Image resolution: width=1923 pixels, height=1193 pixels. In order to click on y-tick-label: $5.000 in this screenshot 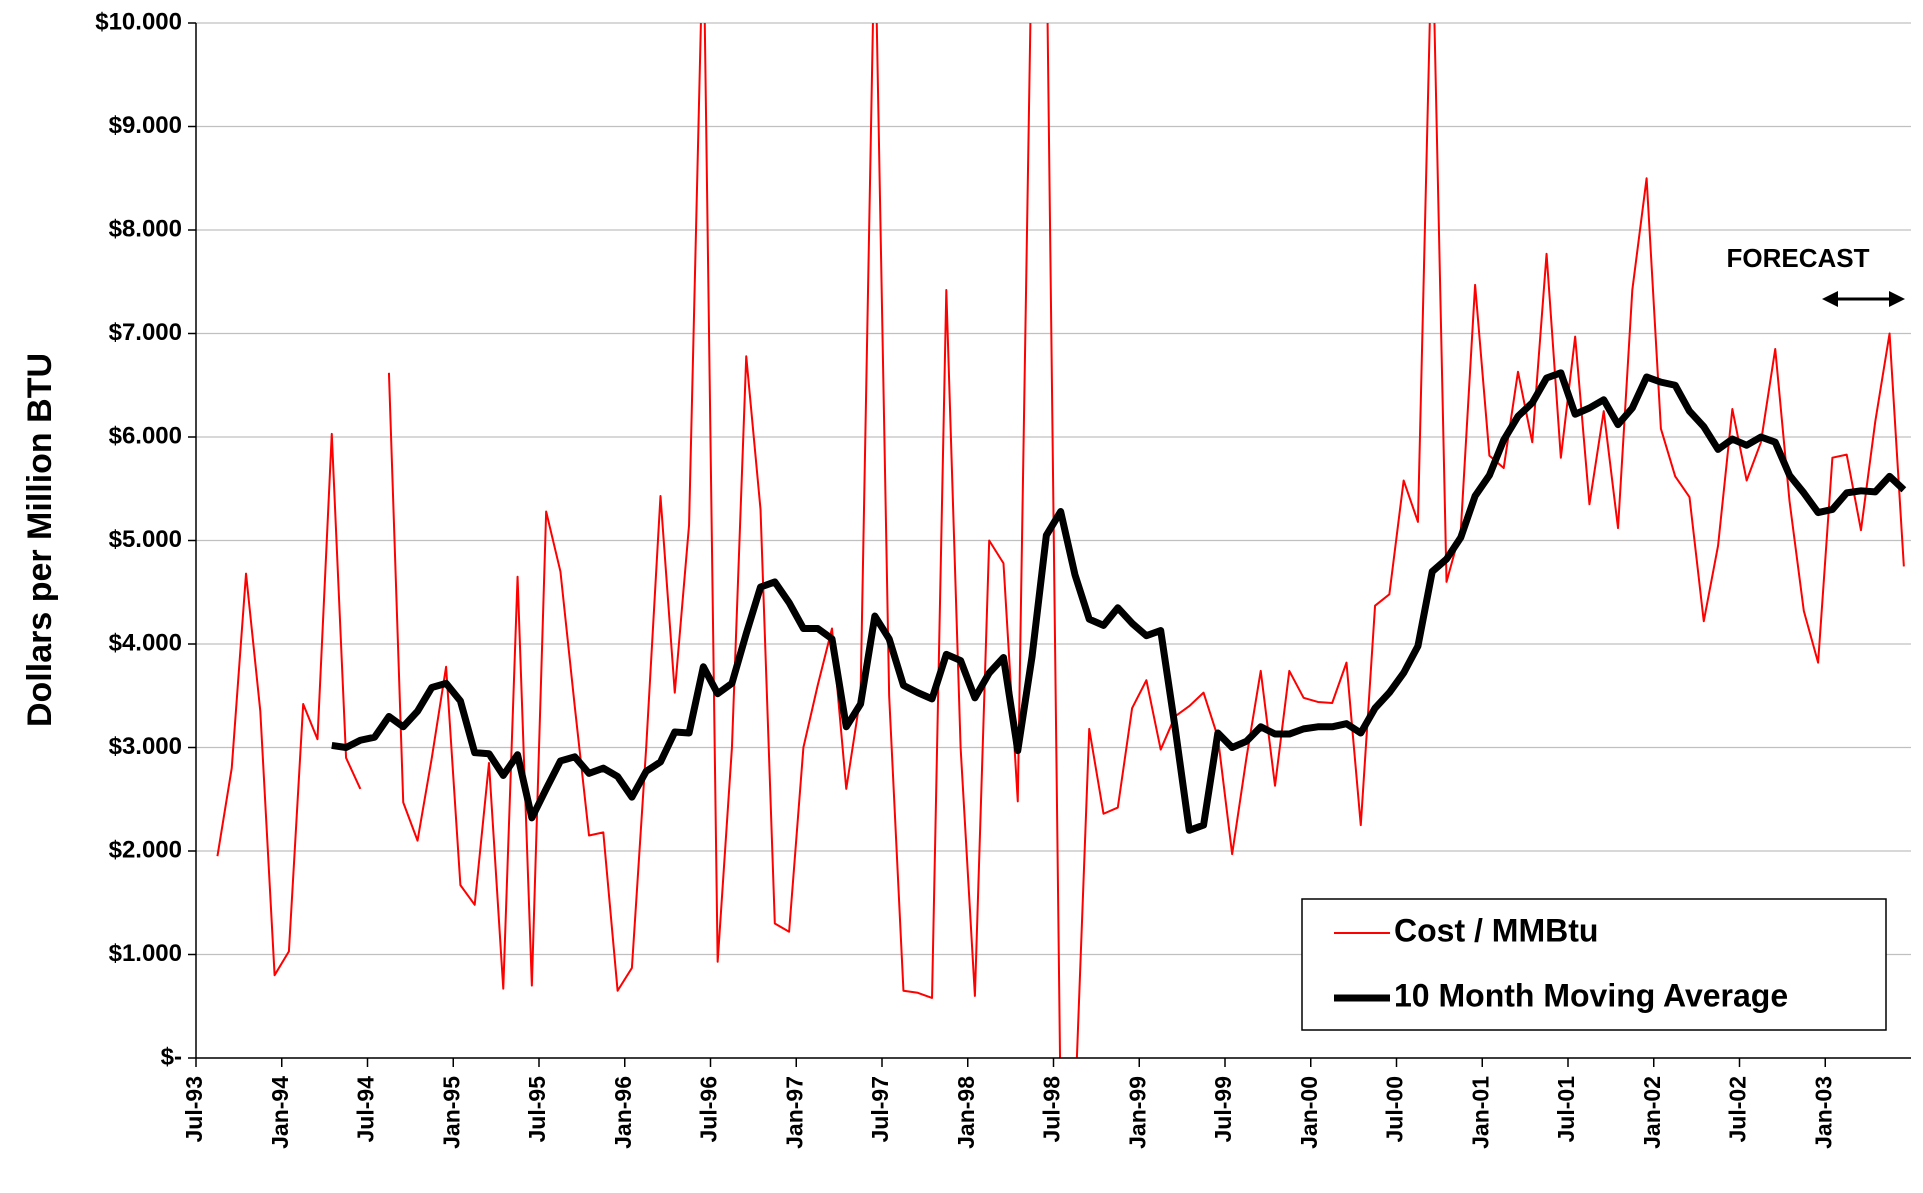, I will do `click(145, 539)`.